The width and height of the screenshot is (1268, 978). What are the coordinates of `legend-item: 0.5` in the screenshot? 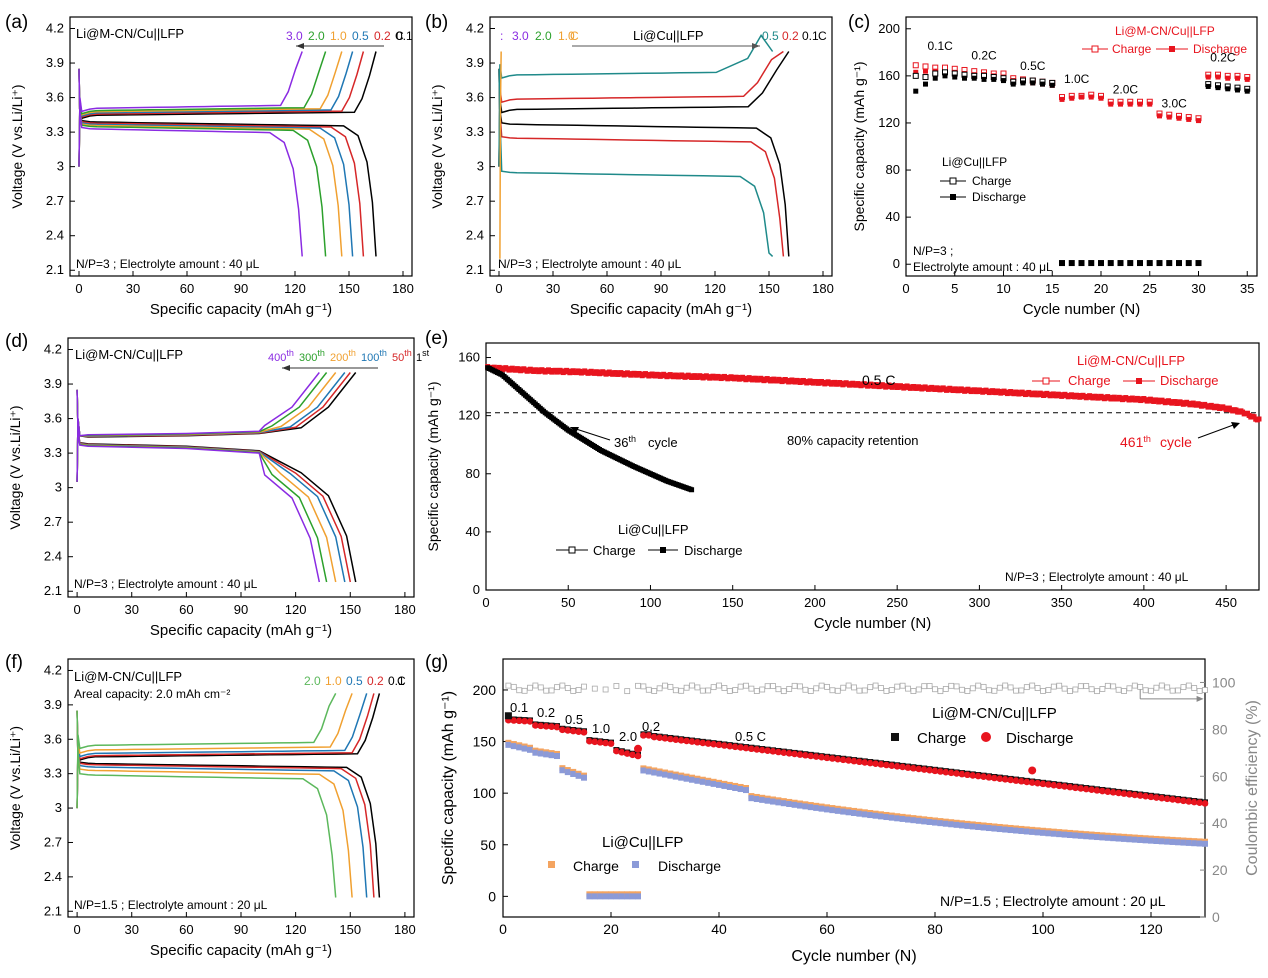 It's located at (354, 681).